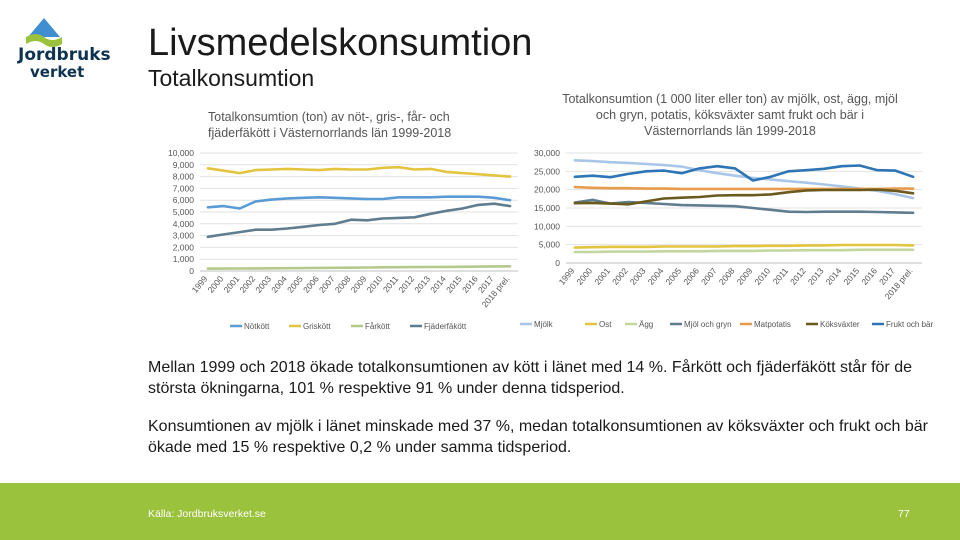 Image resolution: width=960 pixels, height=540 pixels. I want to click on legend-label: Ost, so click(605, 324).